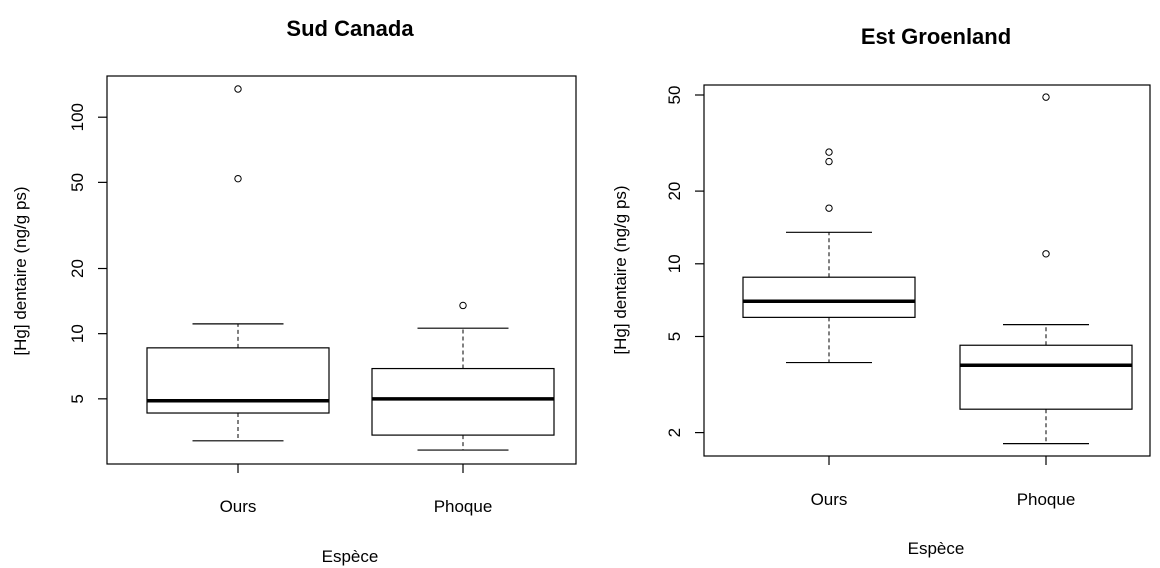 This screenshot has width=1160, height=568. I want to click on chart-title: Sud Canada, so click(350, 28).